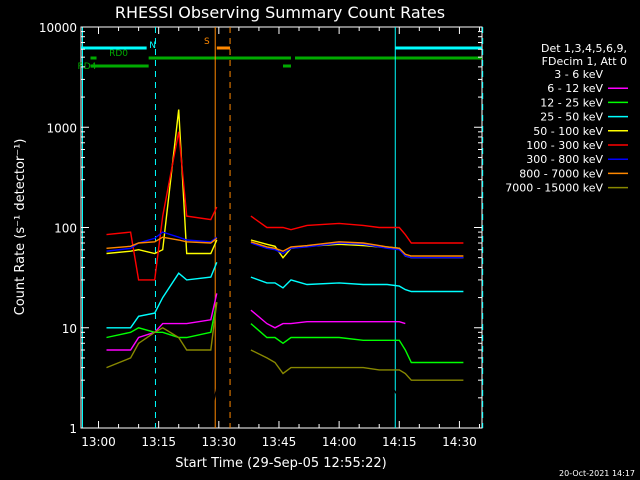 Image resolution: width=640 pixels, height=480 pixels. Describe the element at coordinates (584, 48) in the screenshot. I see `legend-title-line: Det 1,3,4,5,6,9,` at that location.